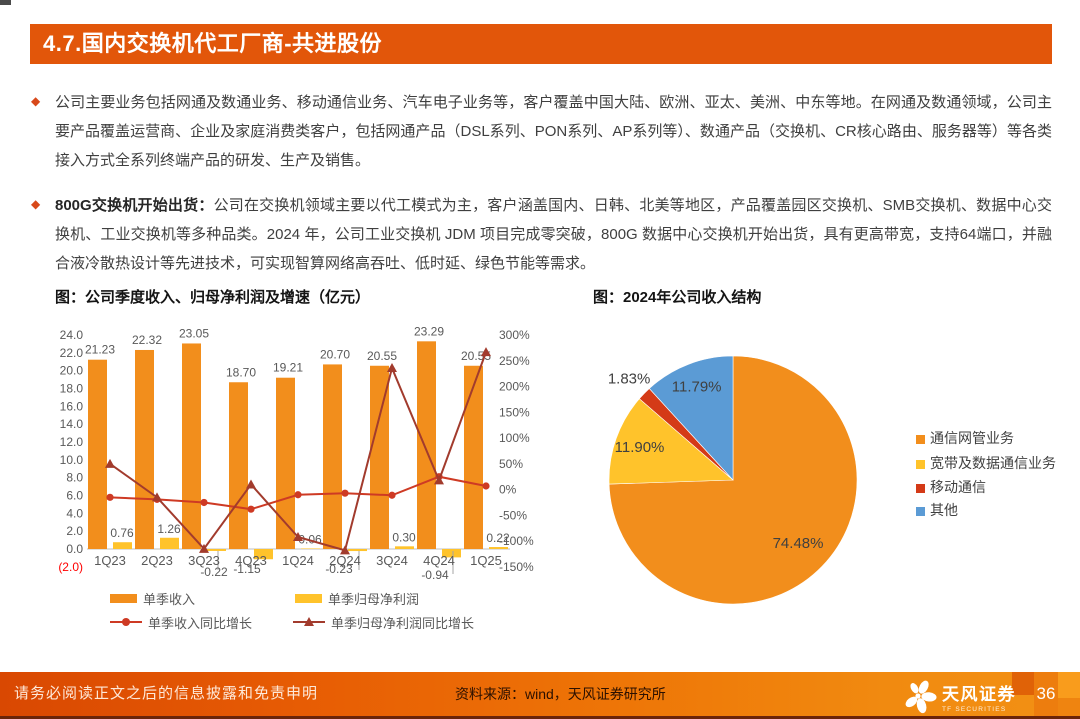 The image size is (1080, 719). I want to click on category-label: 4Q24, so click(439, 560).